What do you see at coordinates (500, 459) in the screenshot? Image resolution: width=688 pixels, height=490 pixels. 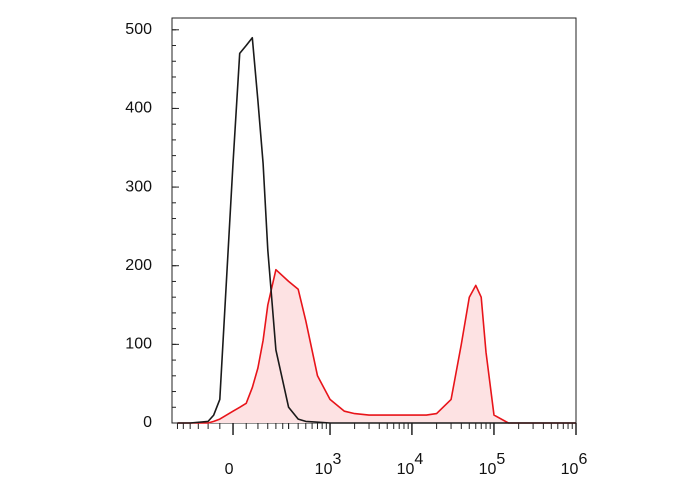 I see `x-tick-label-power: 5` at bounding box center [500, 459].